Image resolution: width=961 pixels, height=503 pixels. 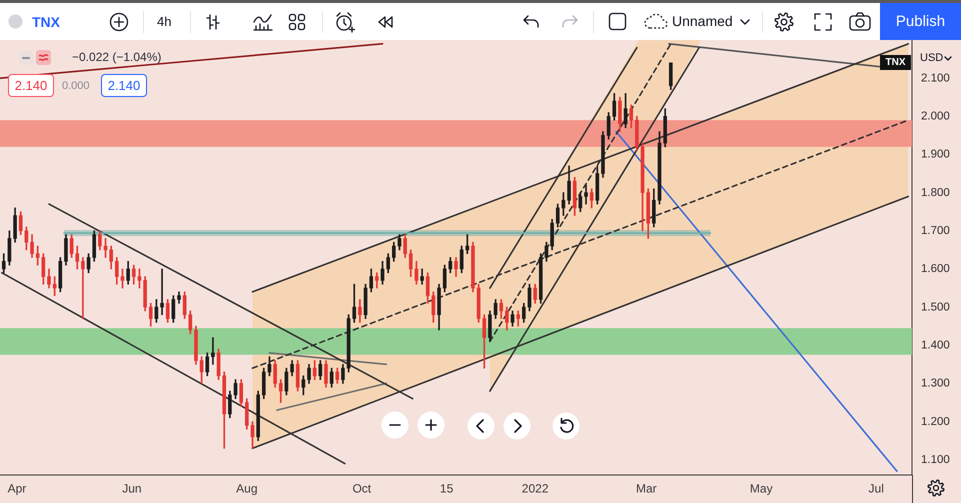 What do you see at coordinates (935, 422) in the screenshot?
I see `y-tick-label: 1.200` at bounding box center [935, 422].